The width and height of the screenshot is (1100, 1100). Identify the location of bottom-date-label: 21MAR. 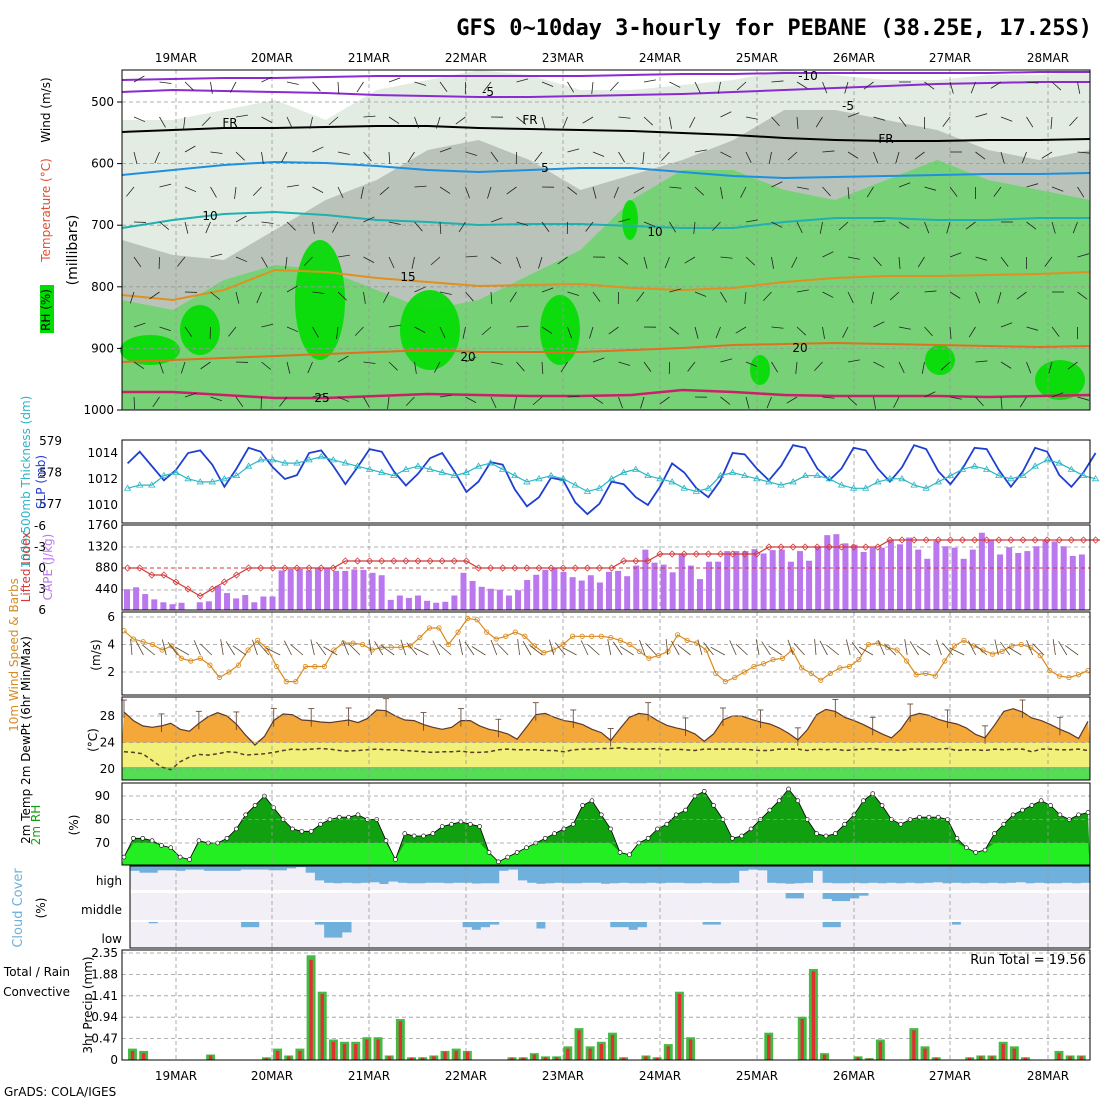
(369, 1076).